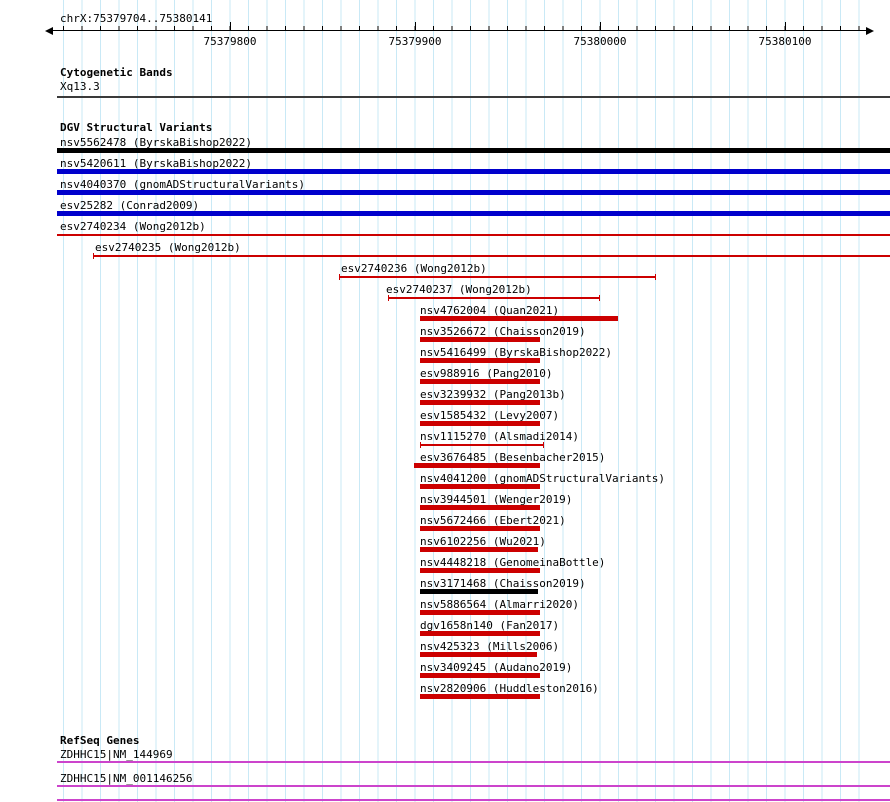 This screenshot has height=802, width=890. I want to click on variant-label: nsv425323 (Mills2006), so click(490, 646).